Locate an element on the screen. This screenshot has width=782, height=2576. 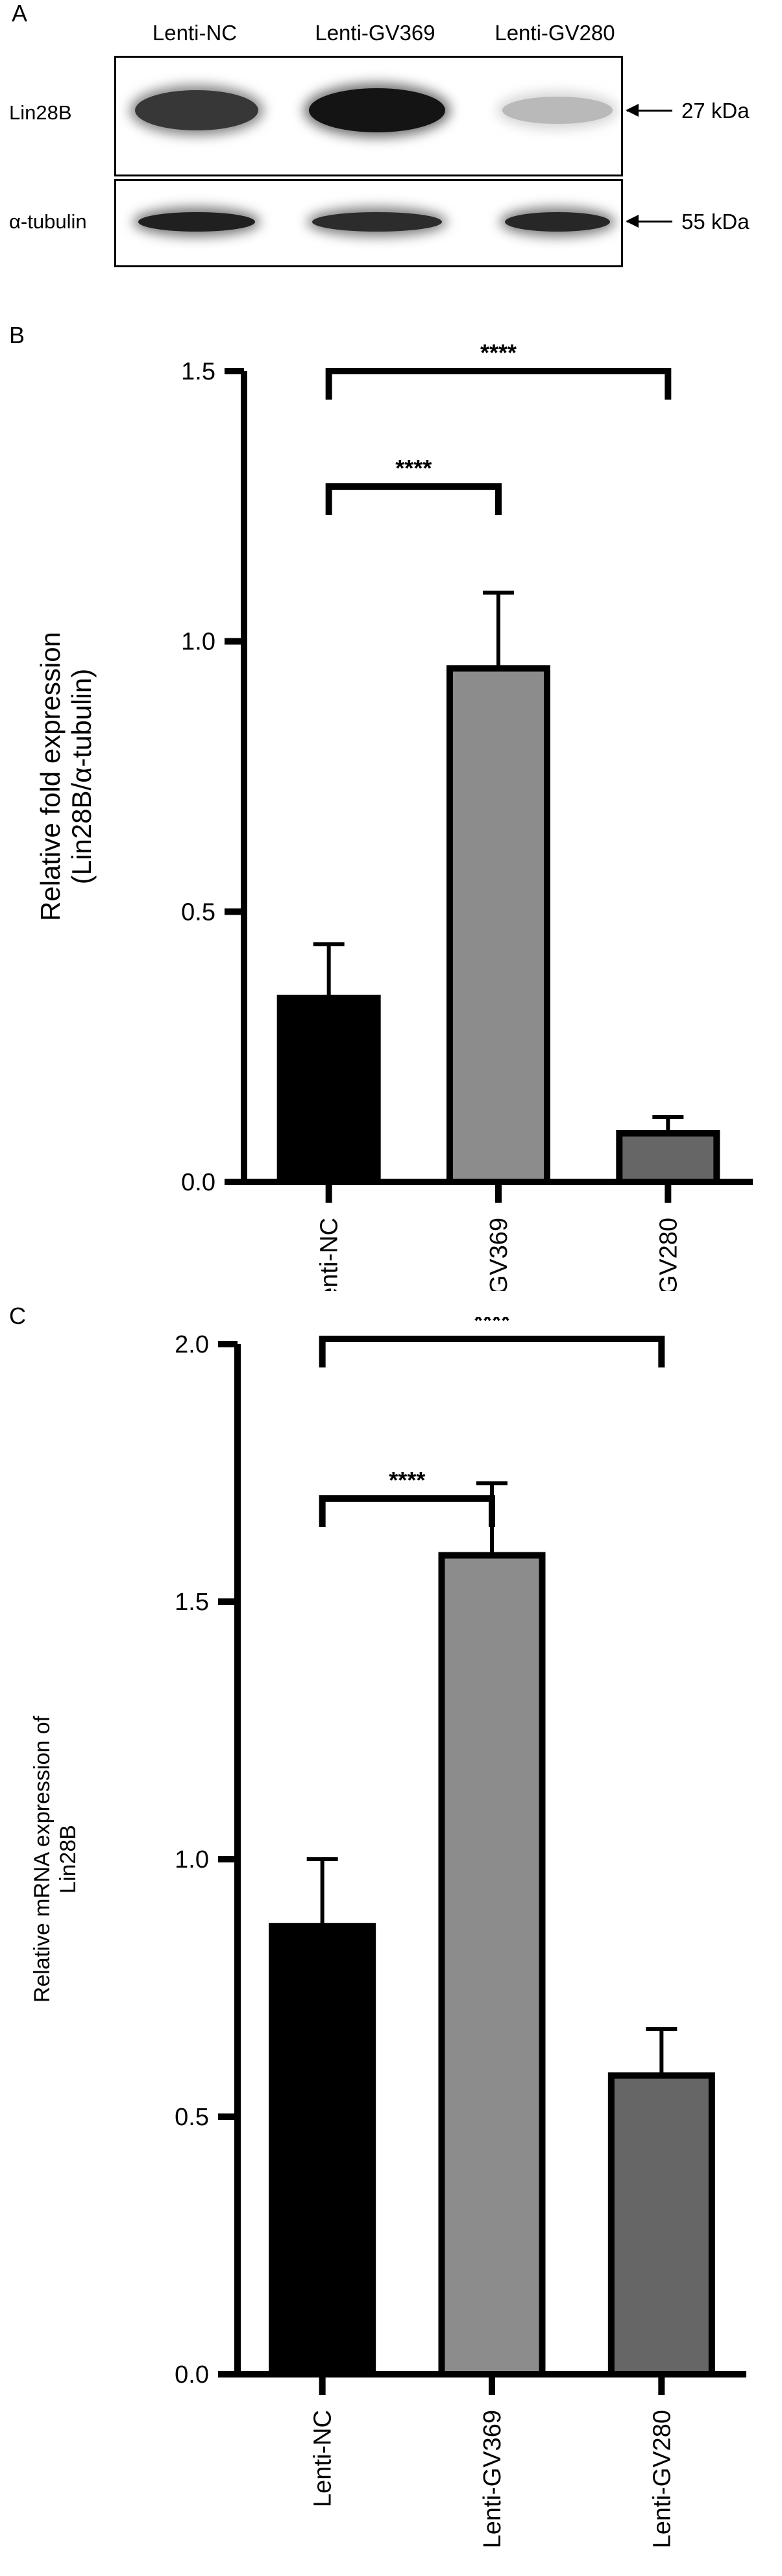
band-lin28b-nc is located at coordinates (197, 110).